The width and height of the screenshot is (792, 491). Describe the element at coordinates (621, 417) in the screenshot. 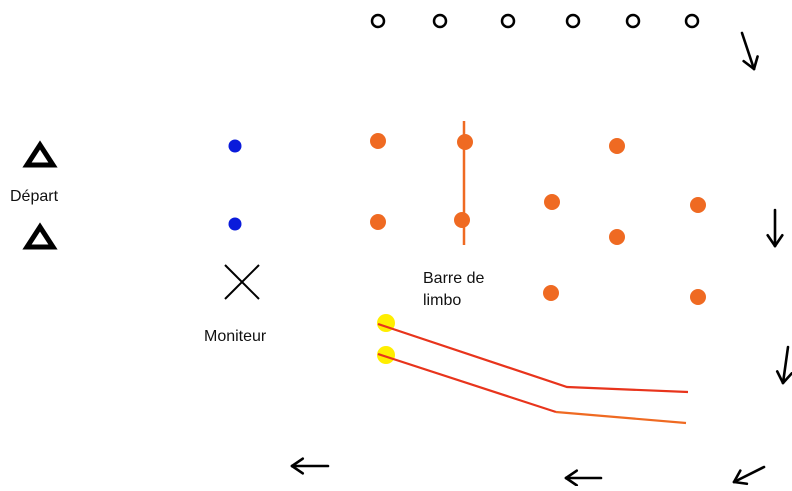

I see `rope-line-lower-tail` at that location.